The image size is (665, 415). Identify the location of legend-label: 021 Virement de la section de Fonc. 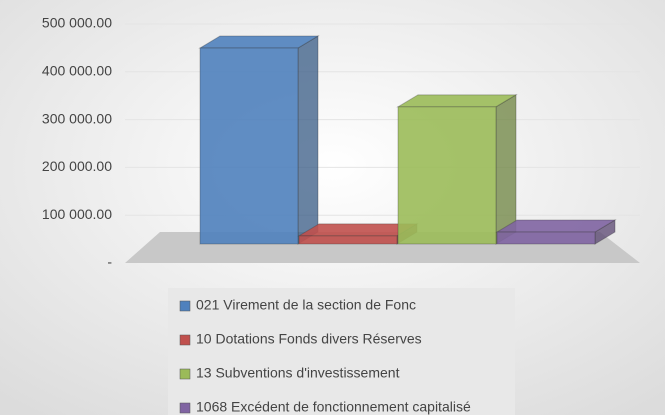
(306, 305).